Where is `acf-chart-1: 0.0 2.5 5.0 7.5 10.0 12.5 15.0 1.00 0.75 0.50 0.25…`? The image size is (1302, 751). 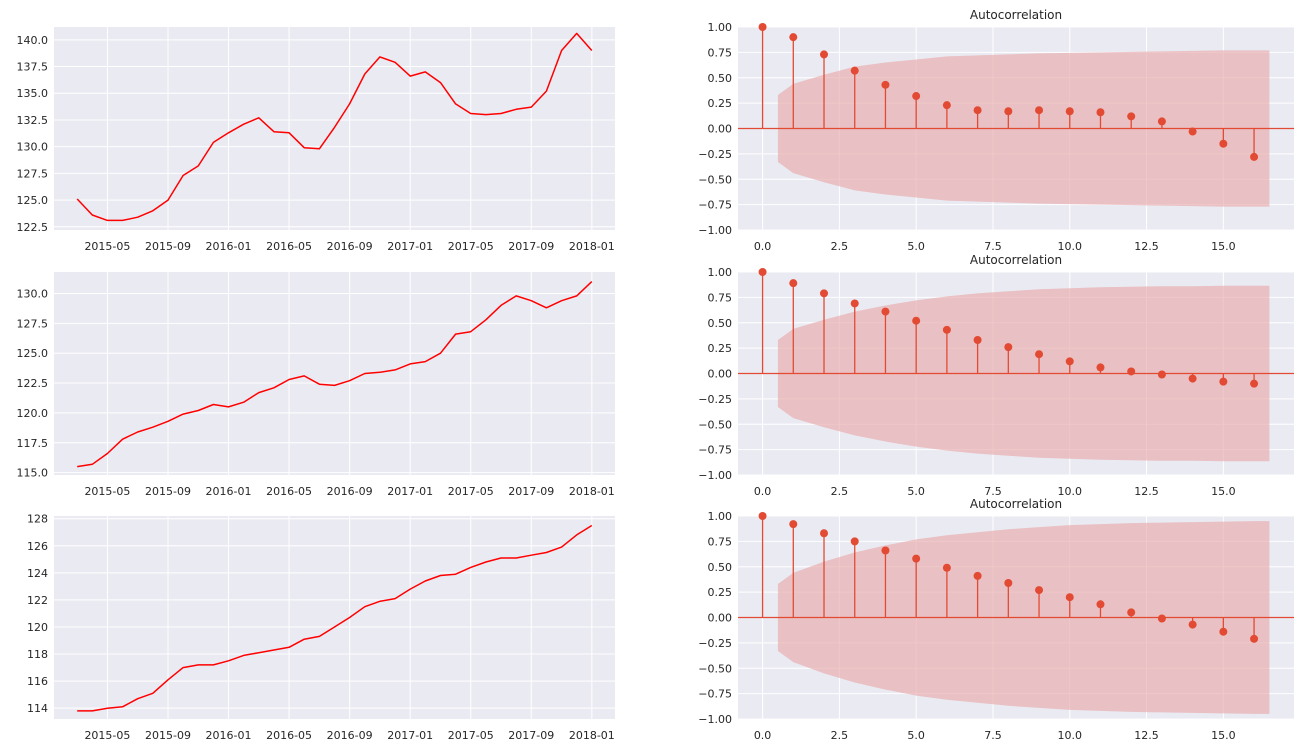
acf-chart-1: 0.0 2.5 5.0 7.5 10.0 12.5 15.0 1.00 0.75 0.50 0.25… is located at coordinates (996, 130).